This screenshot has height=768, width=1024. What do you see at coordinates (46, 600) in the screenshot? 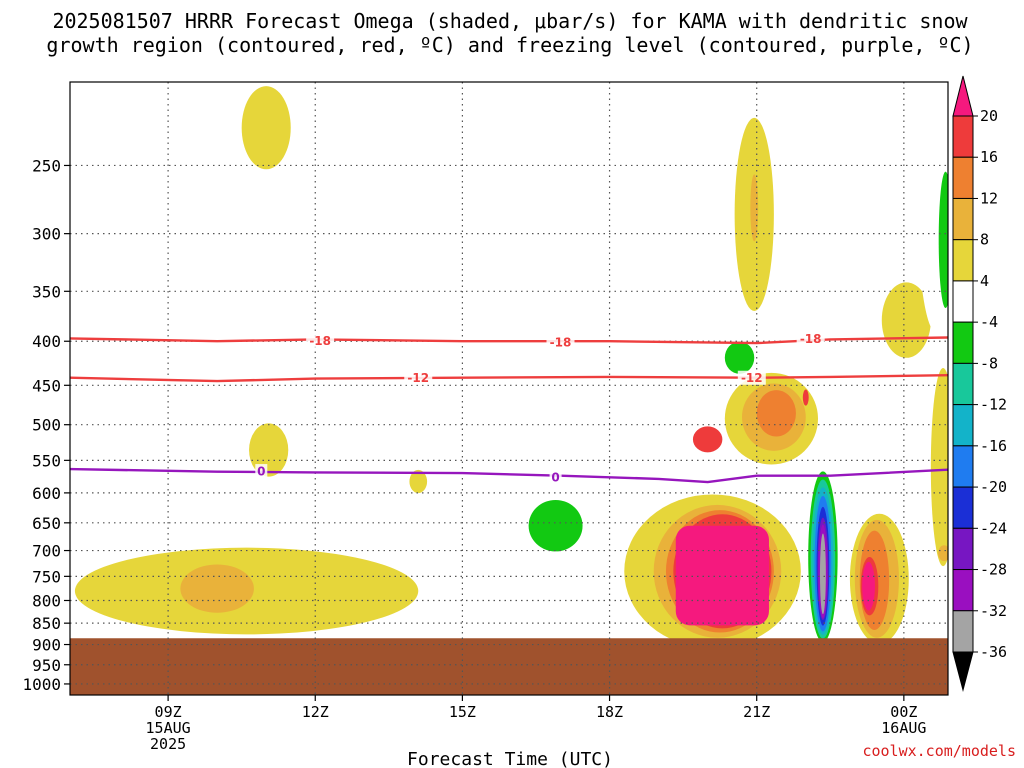
I see `y-tick-label-800: 800` at bounding box center [46, 600].